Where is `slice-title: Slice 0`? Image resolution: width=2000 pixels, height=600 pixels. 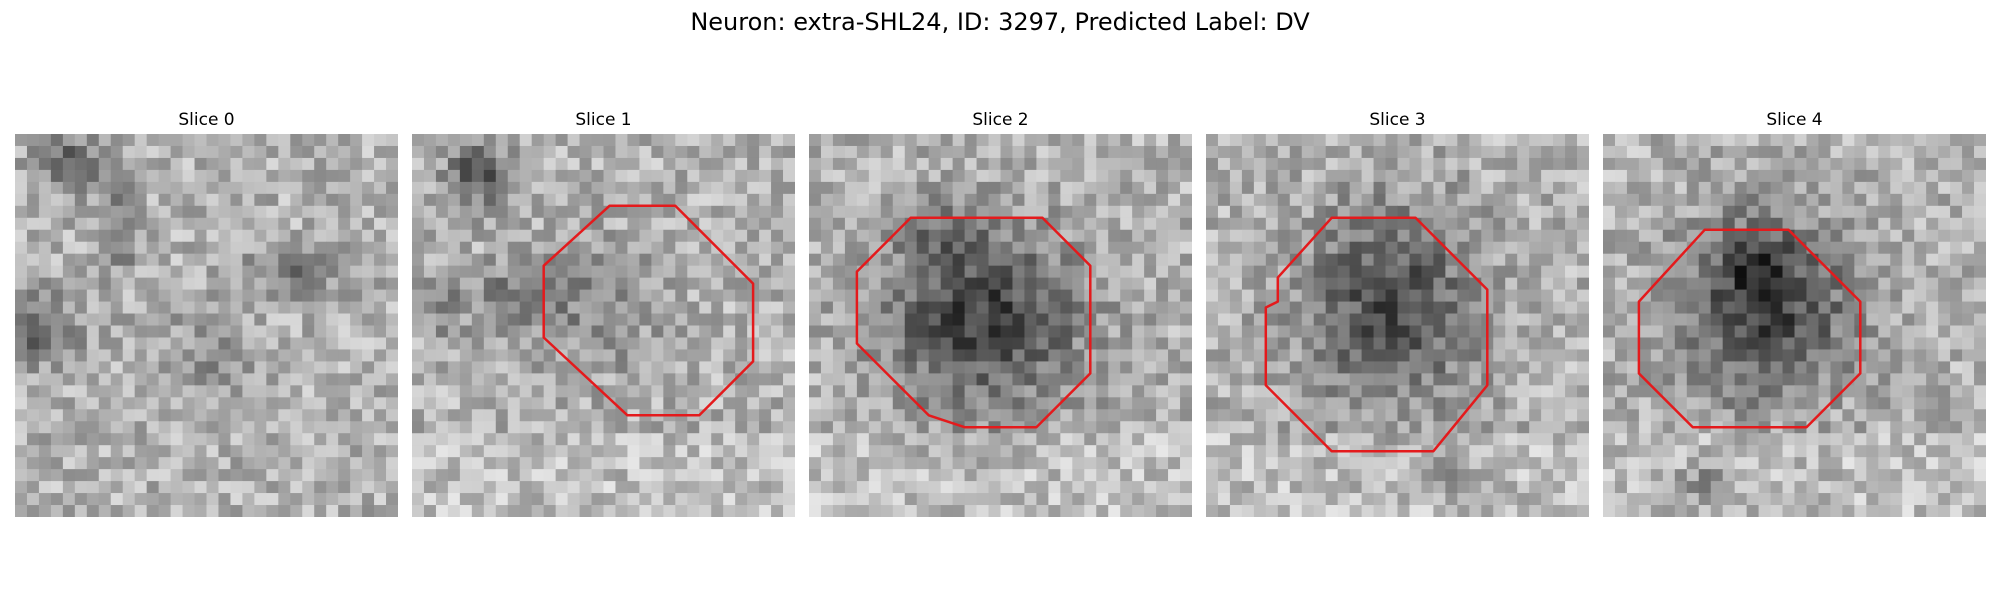 slice-title: Slice 0 is located at coordinates (206, 120).